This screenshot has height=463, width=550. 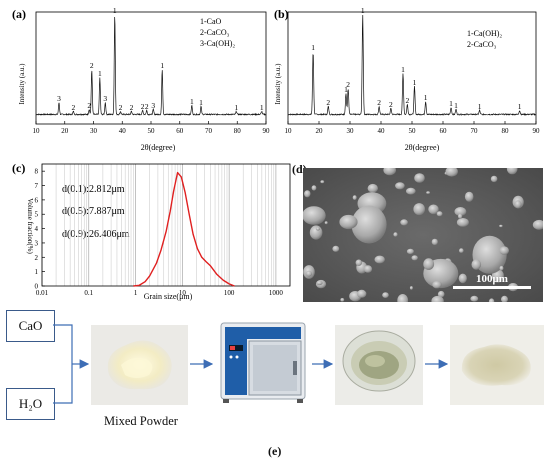 I want to click on legend: 1-CaO 2-CaCO₃ 3-Ca(OH)₂, so click(x=217, y=32).